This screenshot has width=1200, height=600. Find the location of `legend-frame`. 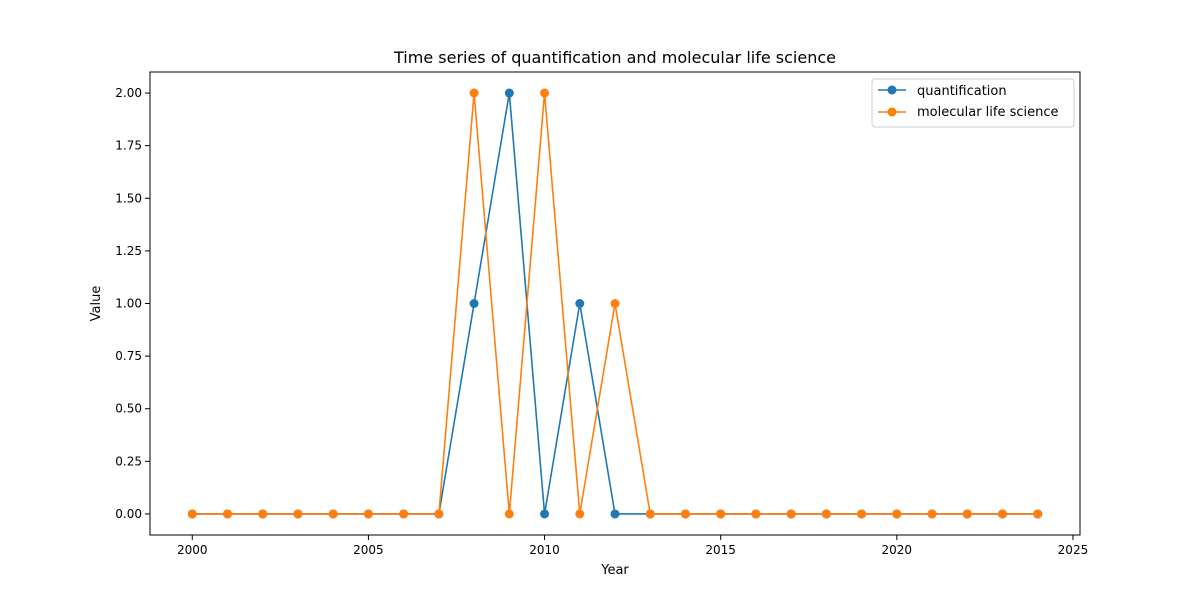

legend-frame is located at coordinates (973, 103).